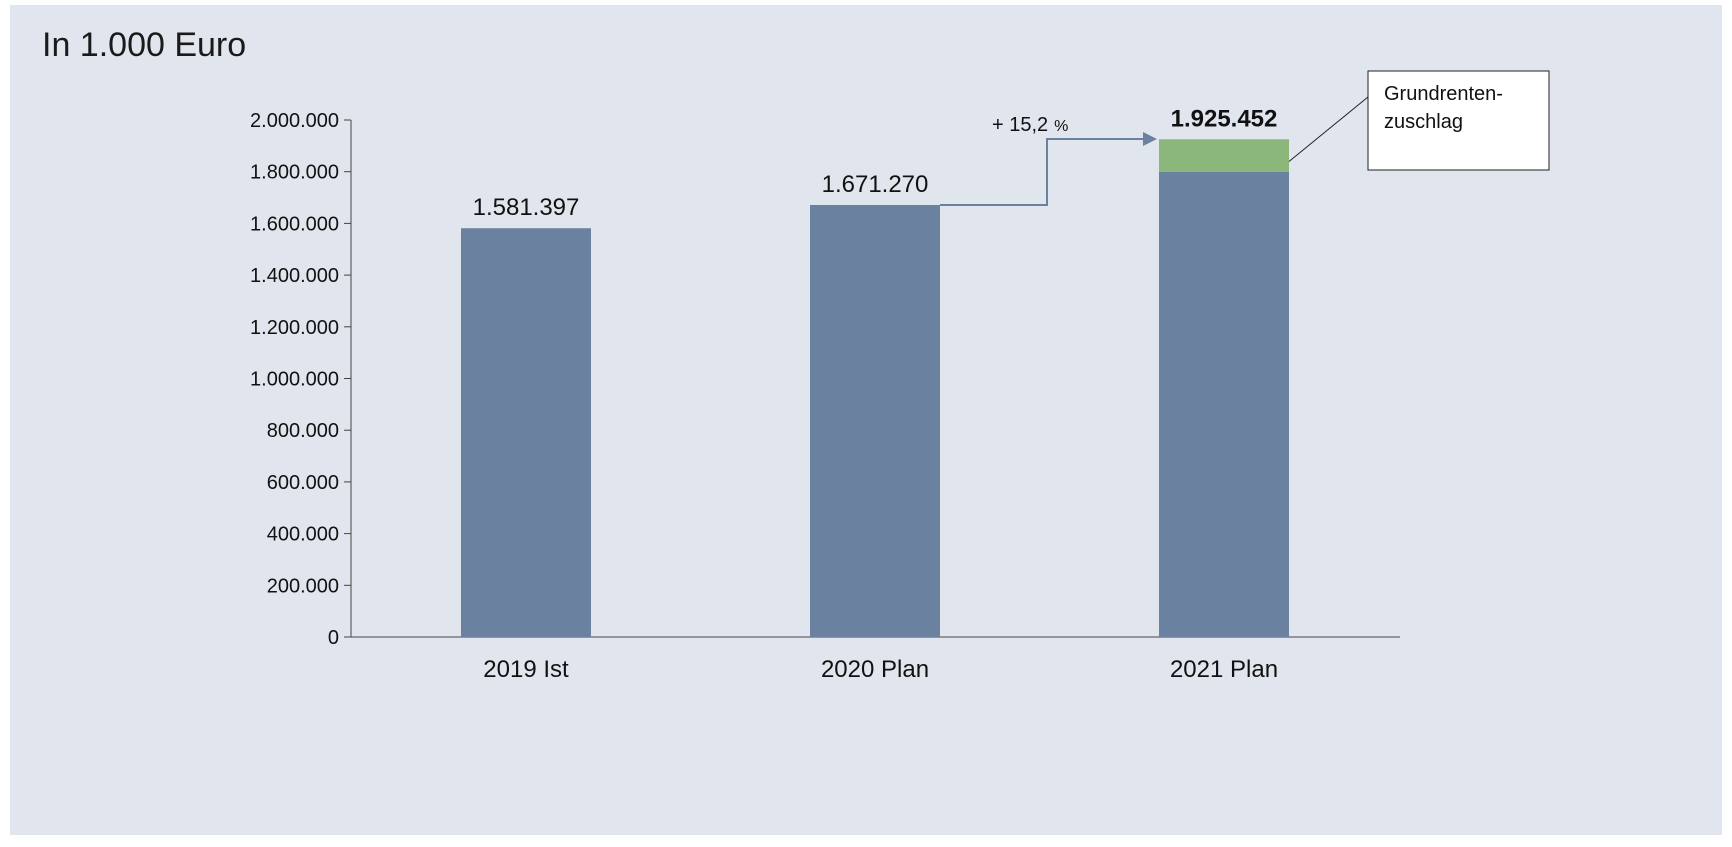 The height and width of the screenshot is (847, 1732). Describe the element at coordinates (144, 45) in the screenshot. I see `unit-label: In 1.000 Euro` at that location.